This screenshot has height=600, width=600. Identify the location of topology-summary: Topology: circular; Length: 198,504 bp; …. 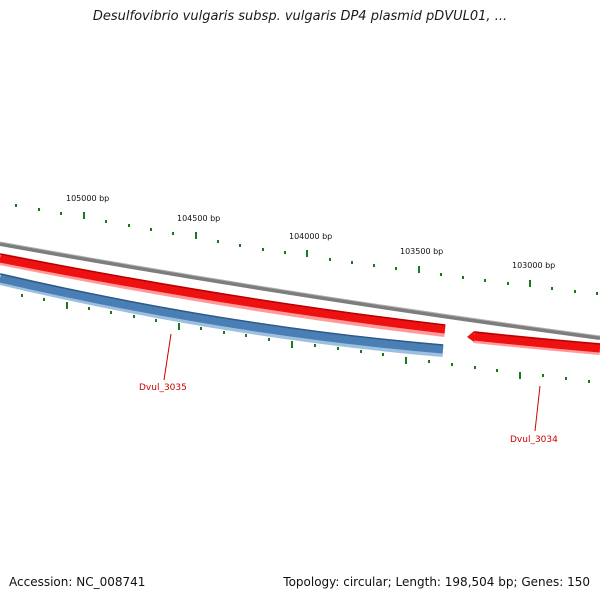
(436, 582).